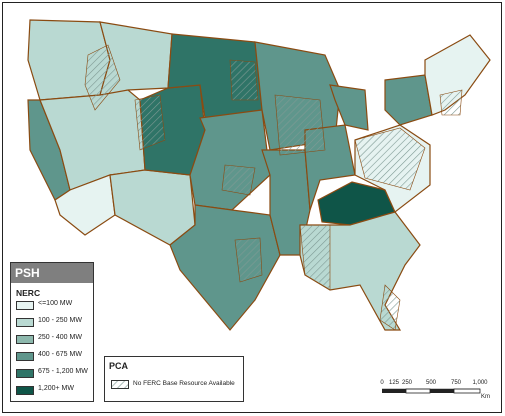 The image size is (505, 416). I want to click on legend-item: 1,200+ MW, so click(55, 390).